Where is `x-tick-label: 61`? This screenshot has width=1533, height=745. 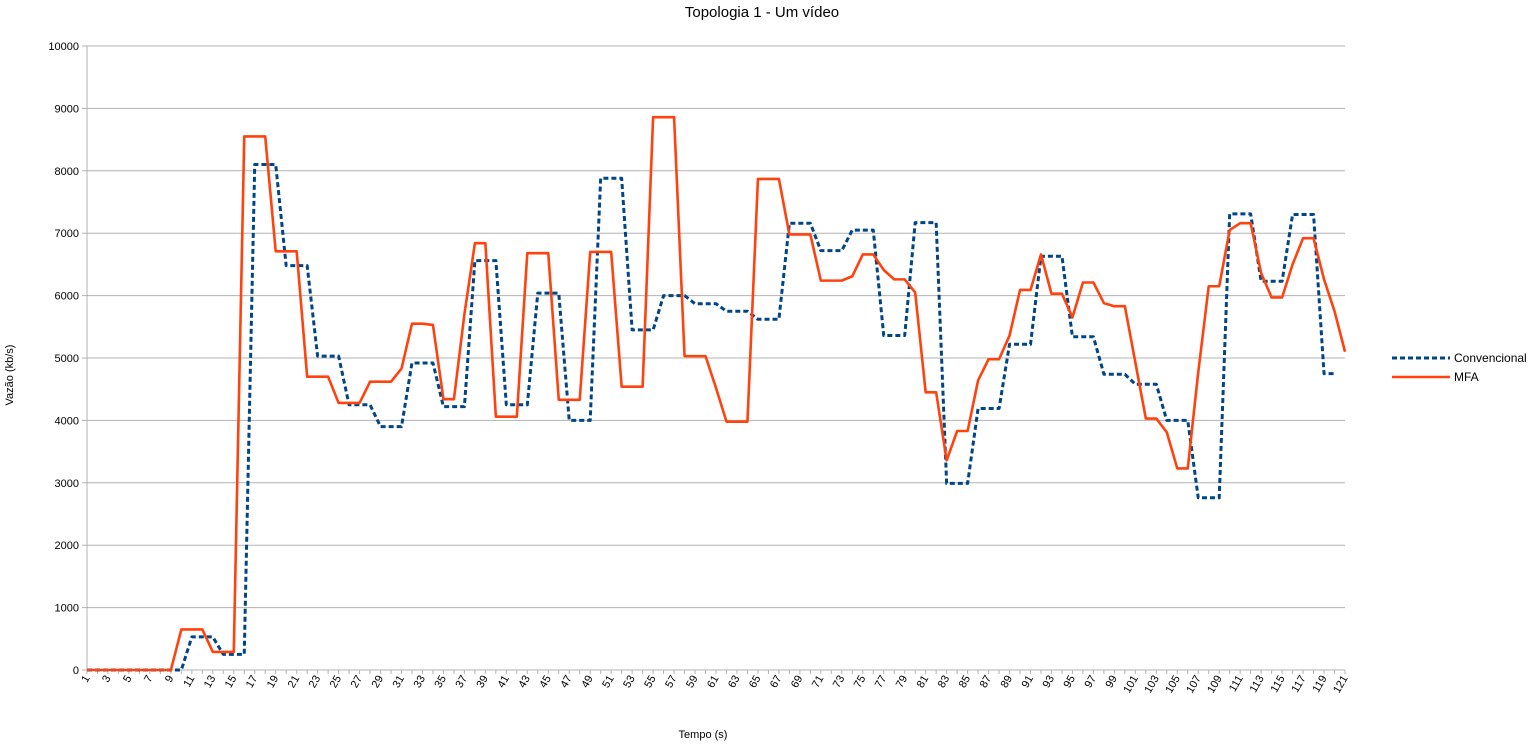
x-tick-label: 61 is located at coordinates (713, 682).